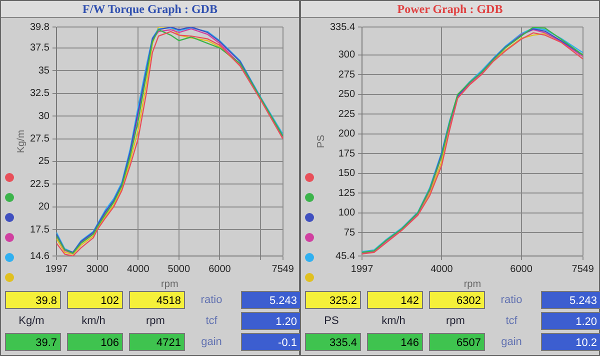 This screenshot has height=356, width=600. What do you see at coordinates (40, 139) in the screenshot?
I see `y-tick-label: 27.5` at bounding box center [40, 139].